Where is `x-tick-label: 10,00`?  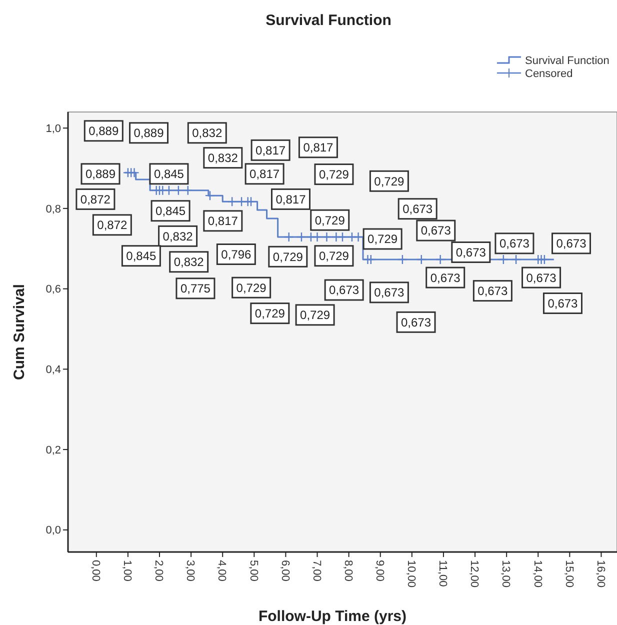
x-tick-label: 10,00 is located at coordinates (411, 574).